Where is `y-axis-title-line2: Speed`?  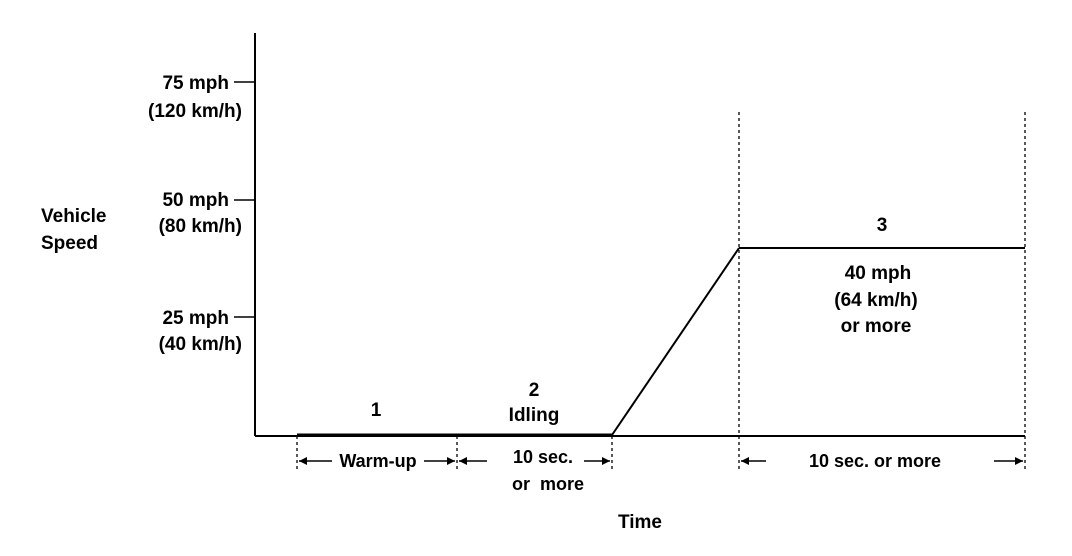
y-axis-title-line2: Speed is located at coordinates (69, 243).